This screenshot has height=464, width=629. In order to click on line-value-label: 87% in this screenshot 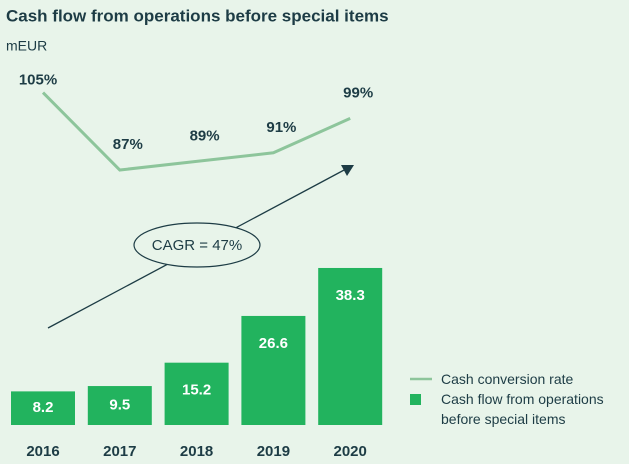, I will do `click(128, 144)`.